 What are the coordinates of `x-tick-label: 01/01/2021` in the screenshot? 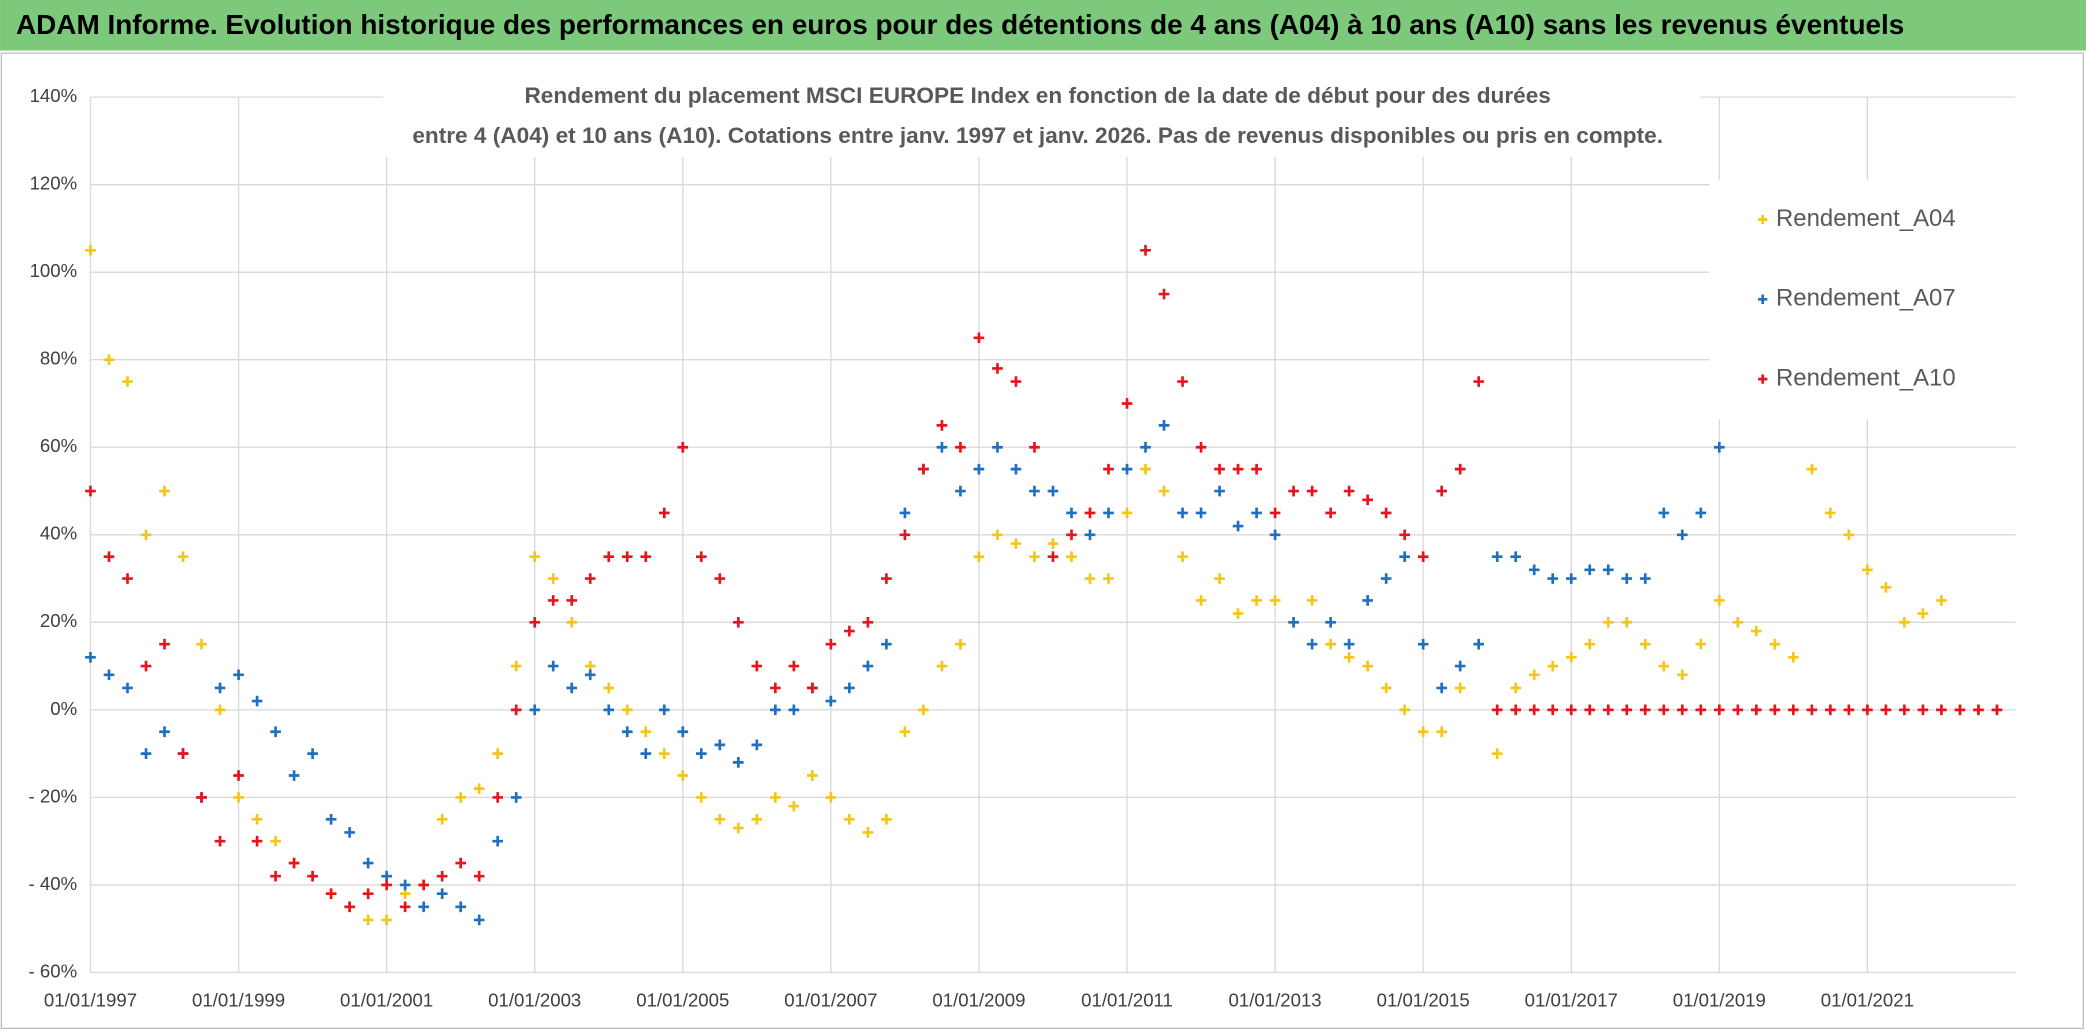 It's located at (1867, 1000).